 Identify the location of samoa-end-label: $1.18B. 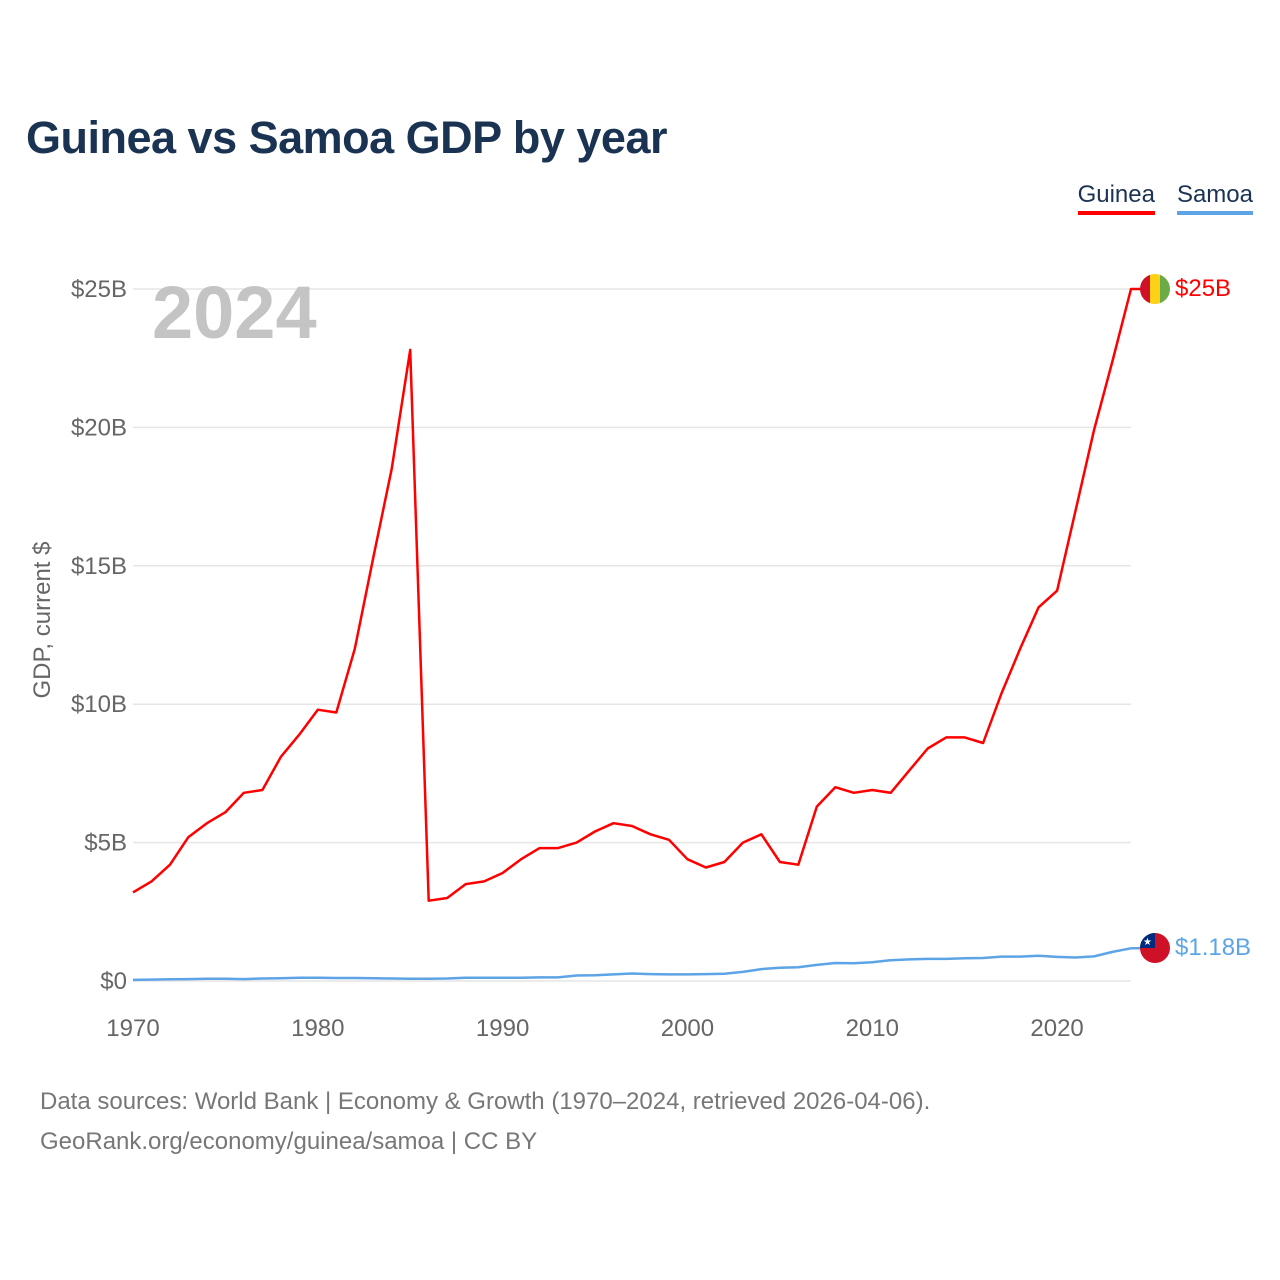
(1213, 947).